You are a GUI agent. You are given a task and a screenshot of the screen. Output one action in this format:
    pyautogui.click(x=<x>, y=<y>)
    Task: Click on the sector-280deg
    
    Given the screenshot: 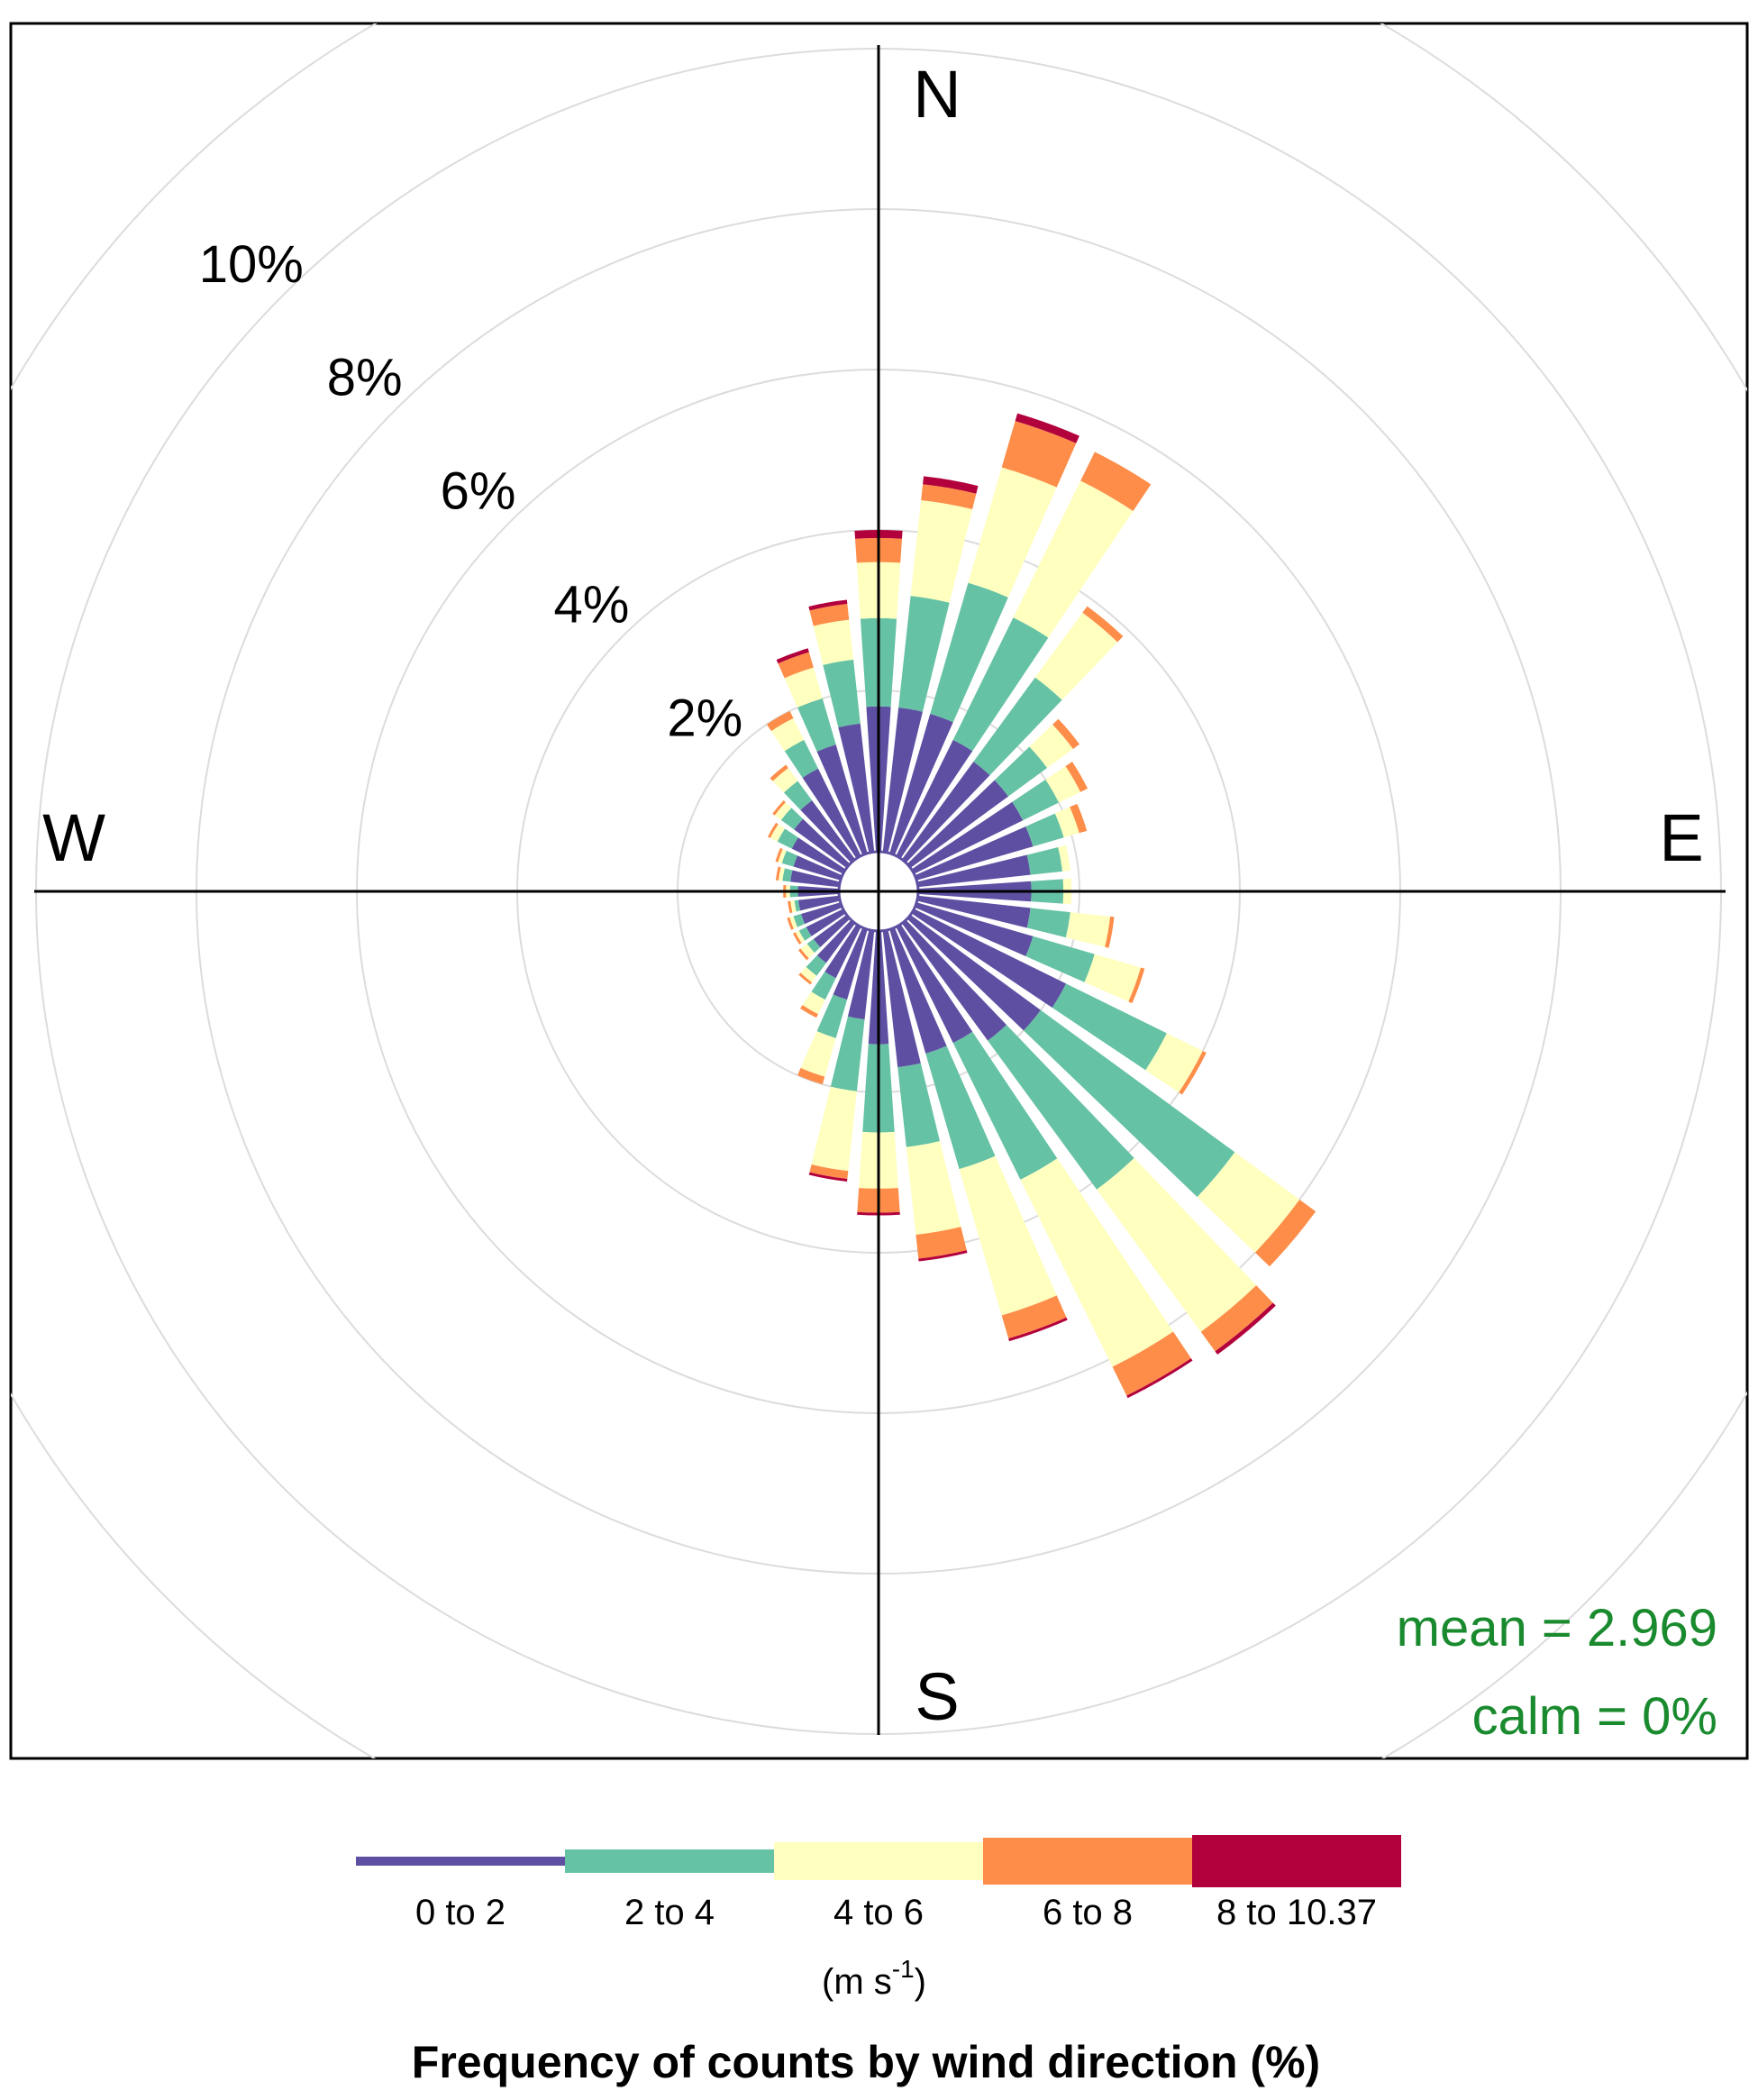 What is the action you would take?
    pyautogui.click(x=808, y=877)
    